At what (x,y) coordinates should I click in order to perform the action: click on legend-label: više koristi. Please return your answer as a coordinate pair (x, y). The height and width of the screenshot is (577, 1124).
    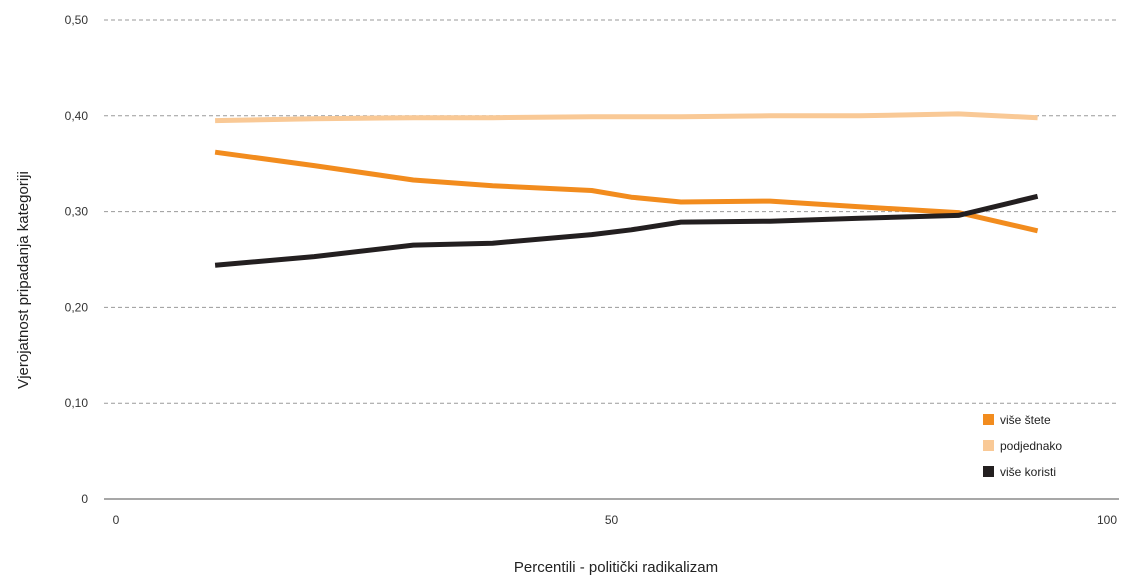
    Looking at the image, I should click on (1028, 472).